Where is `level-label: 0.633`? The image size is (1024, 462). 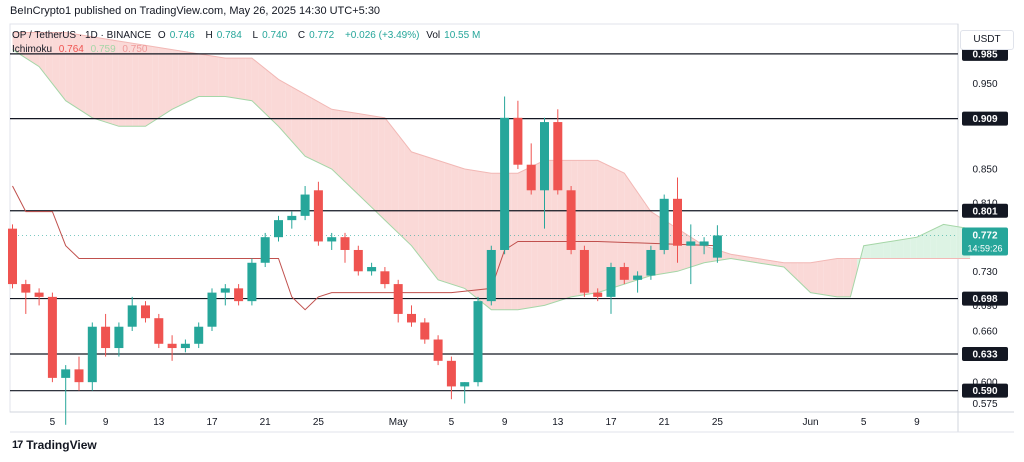
level-label: 0.633 is located at coordinates (984, 355).